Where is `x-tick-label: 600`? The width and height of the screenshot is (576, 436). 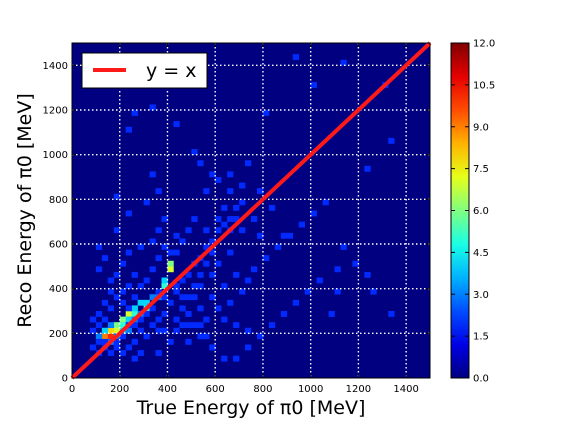
x-tick-label: 600 is located at coordinates (215, 389).